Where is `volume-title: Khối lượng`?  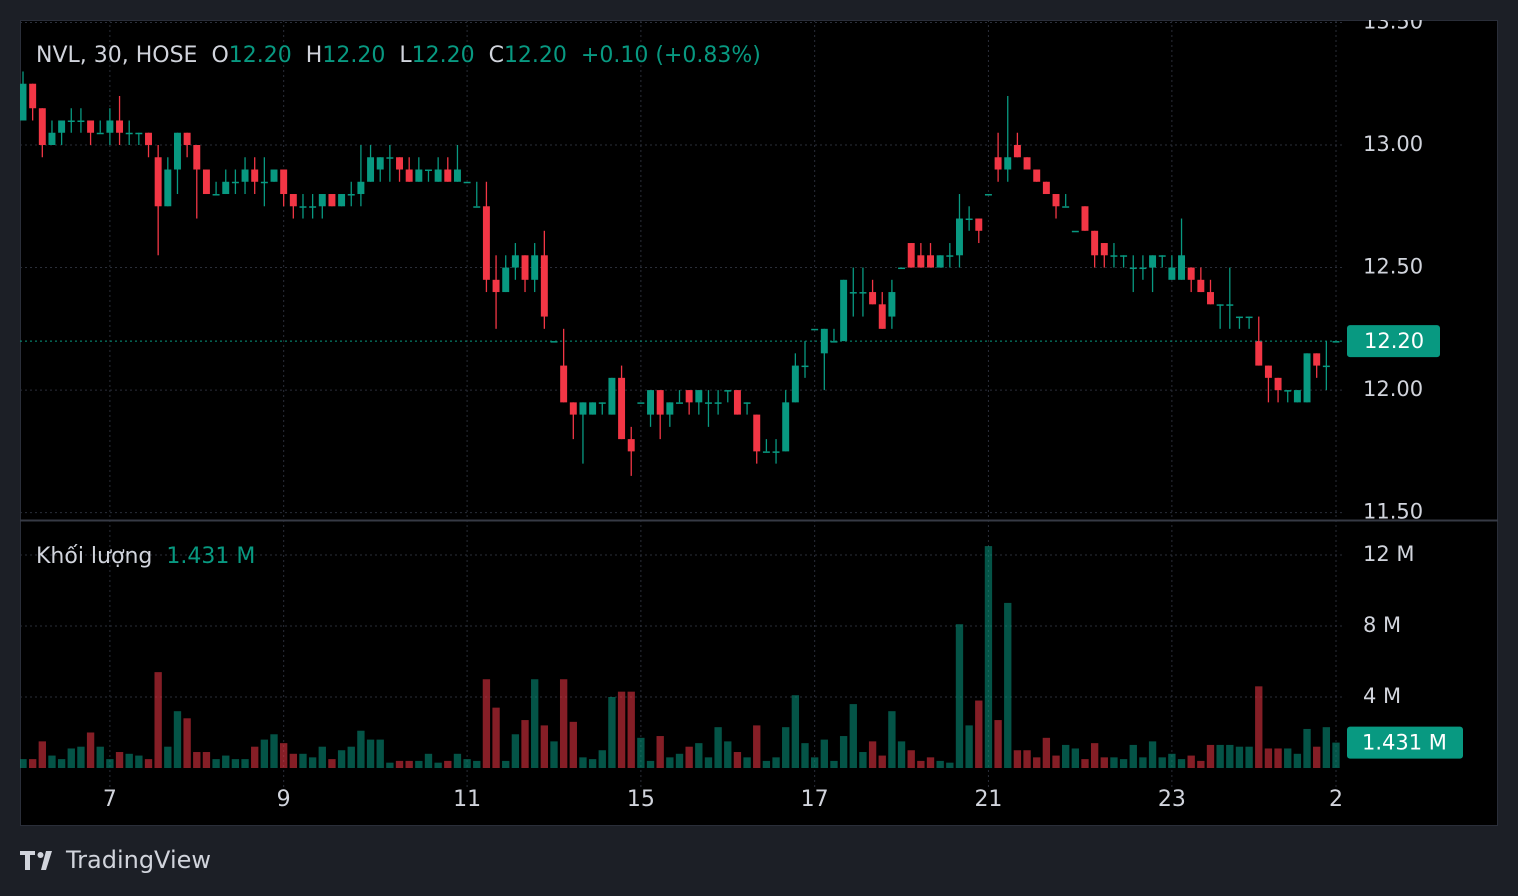
volume-title: Khối lượng is located at coordinates (94, 556).